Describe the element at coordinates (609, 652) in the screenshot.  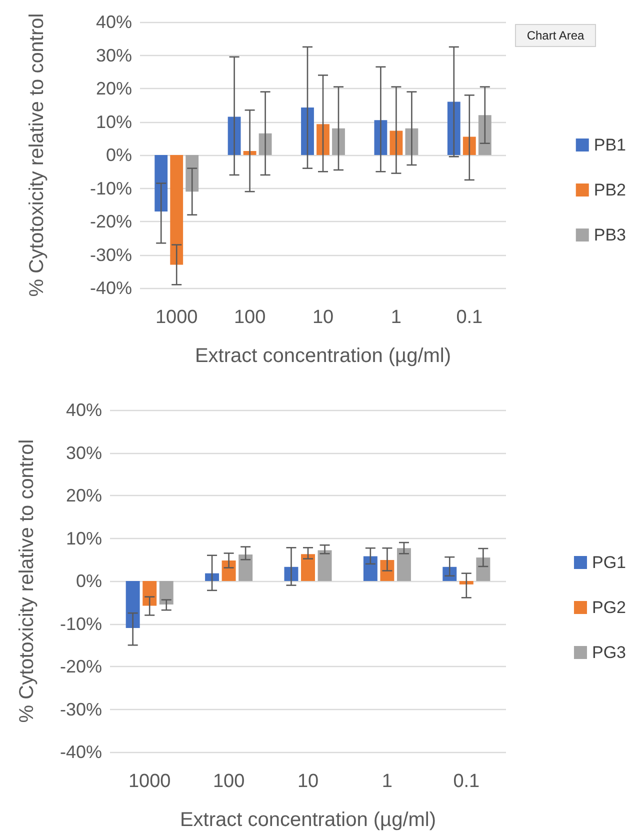
I see `legend-label: PG3` at that location.